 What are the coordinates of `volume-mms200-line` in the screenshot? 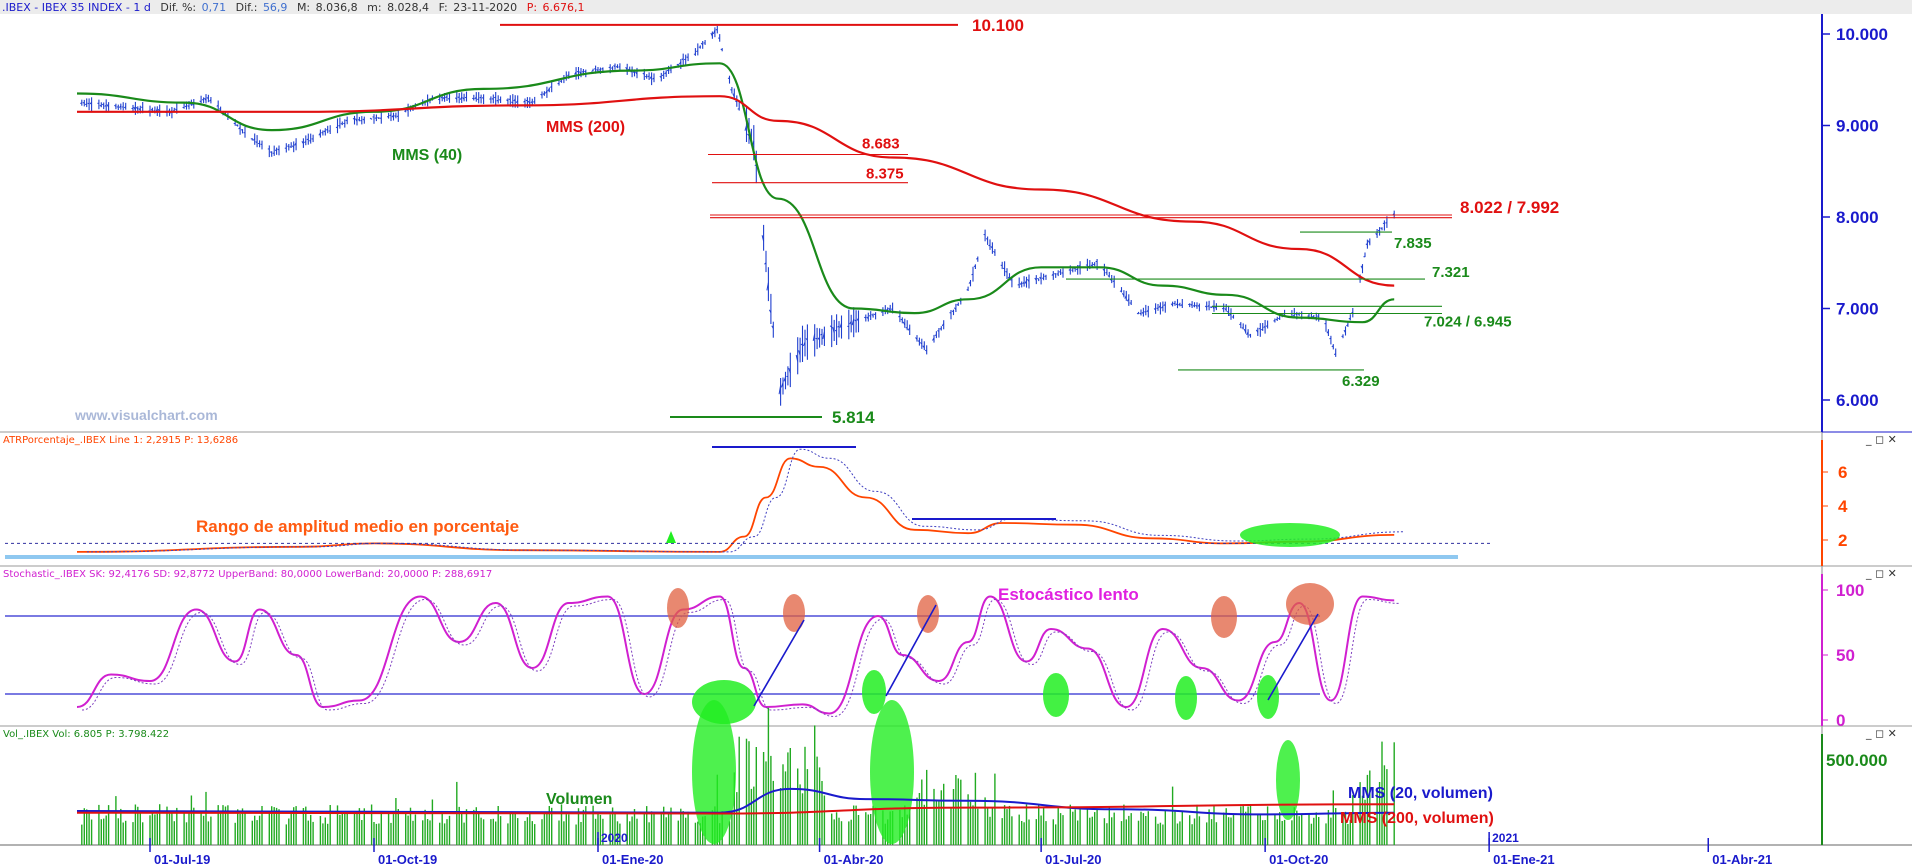 It's located at (735, 809).